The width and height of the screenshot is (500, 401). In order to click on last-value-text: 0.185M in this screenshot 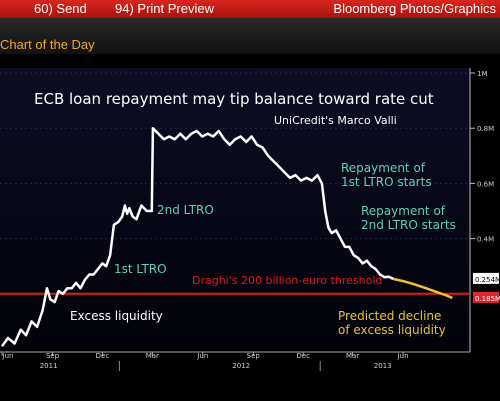, I will do `click(487, 299)`.